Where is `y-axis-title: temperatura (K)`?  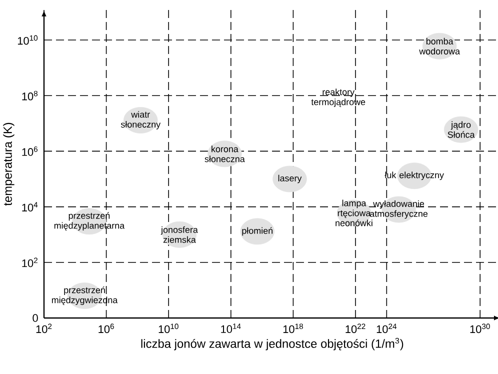 y-axis-title: temperatura (K) is located at coordinates (8, 164).